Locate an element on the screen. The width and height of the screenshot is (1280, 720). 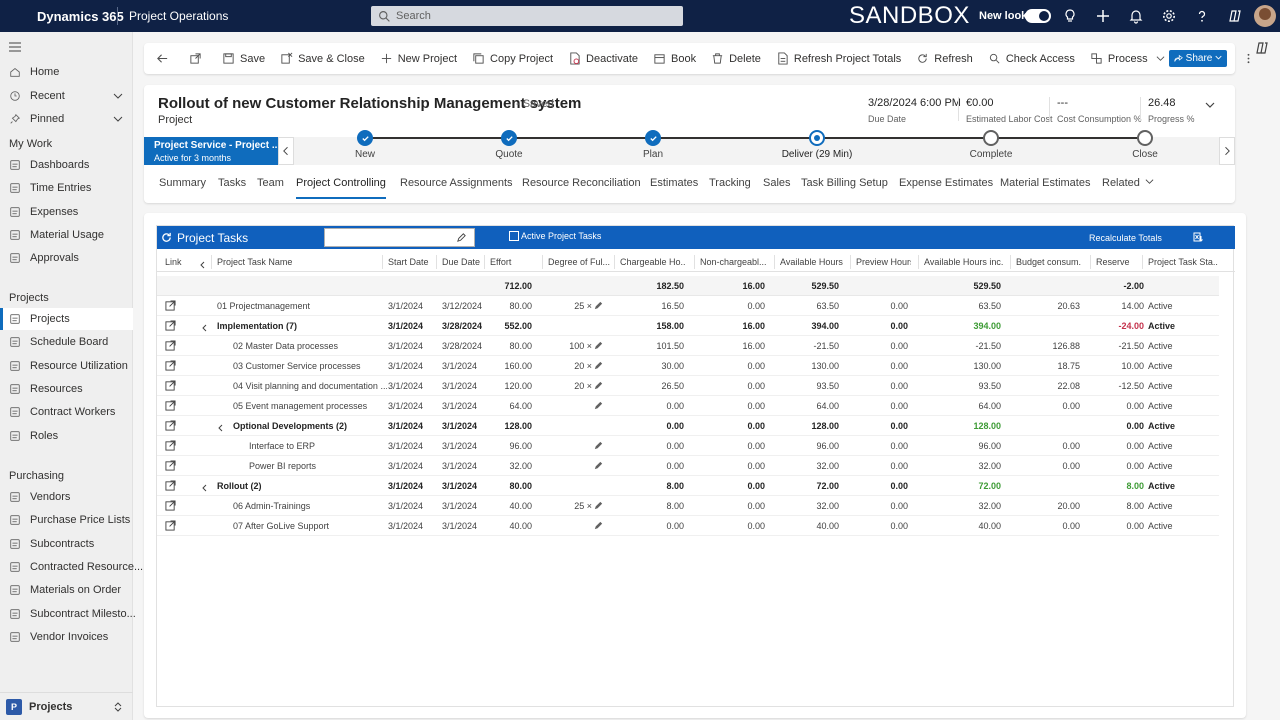
tab-summary: Summary is located at coordinates (182, 183).